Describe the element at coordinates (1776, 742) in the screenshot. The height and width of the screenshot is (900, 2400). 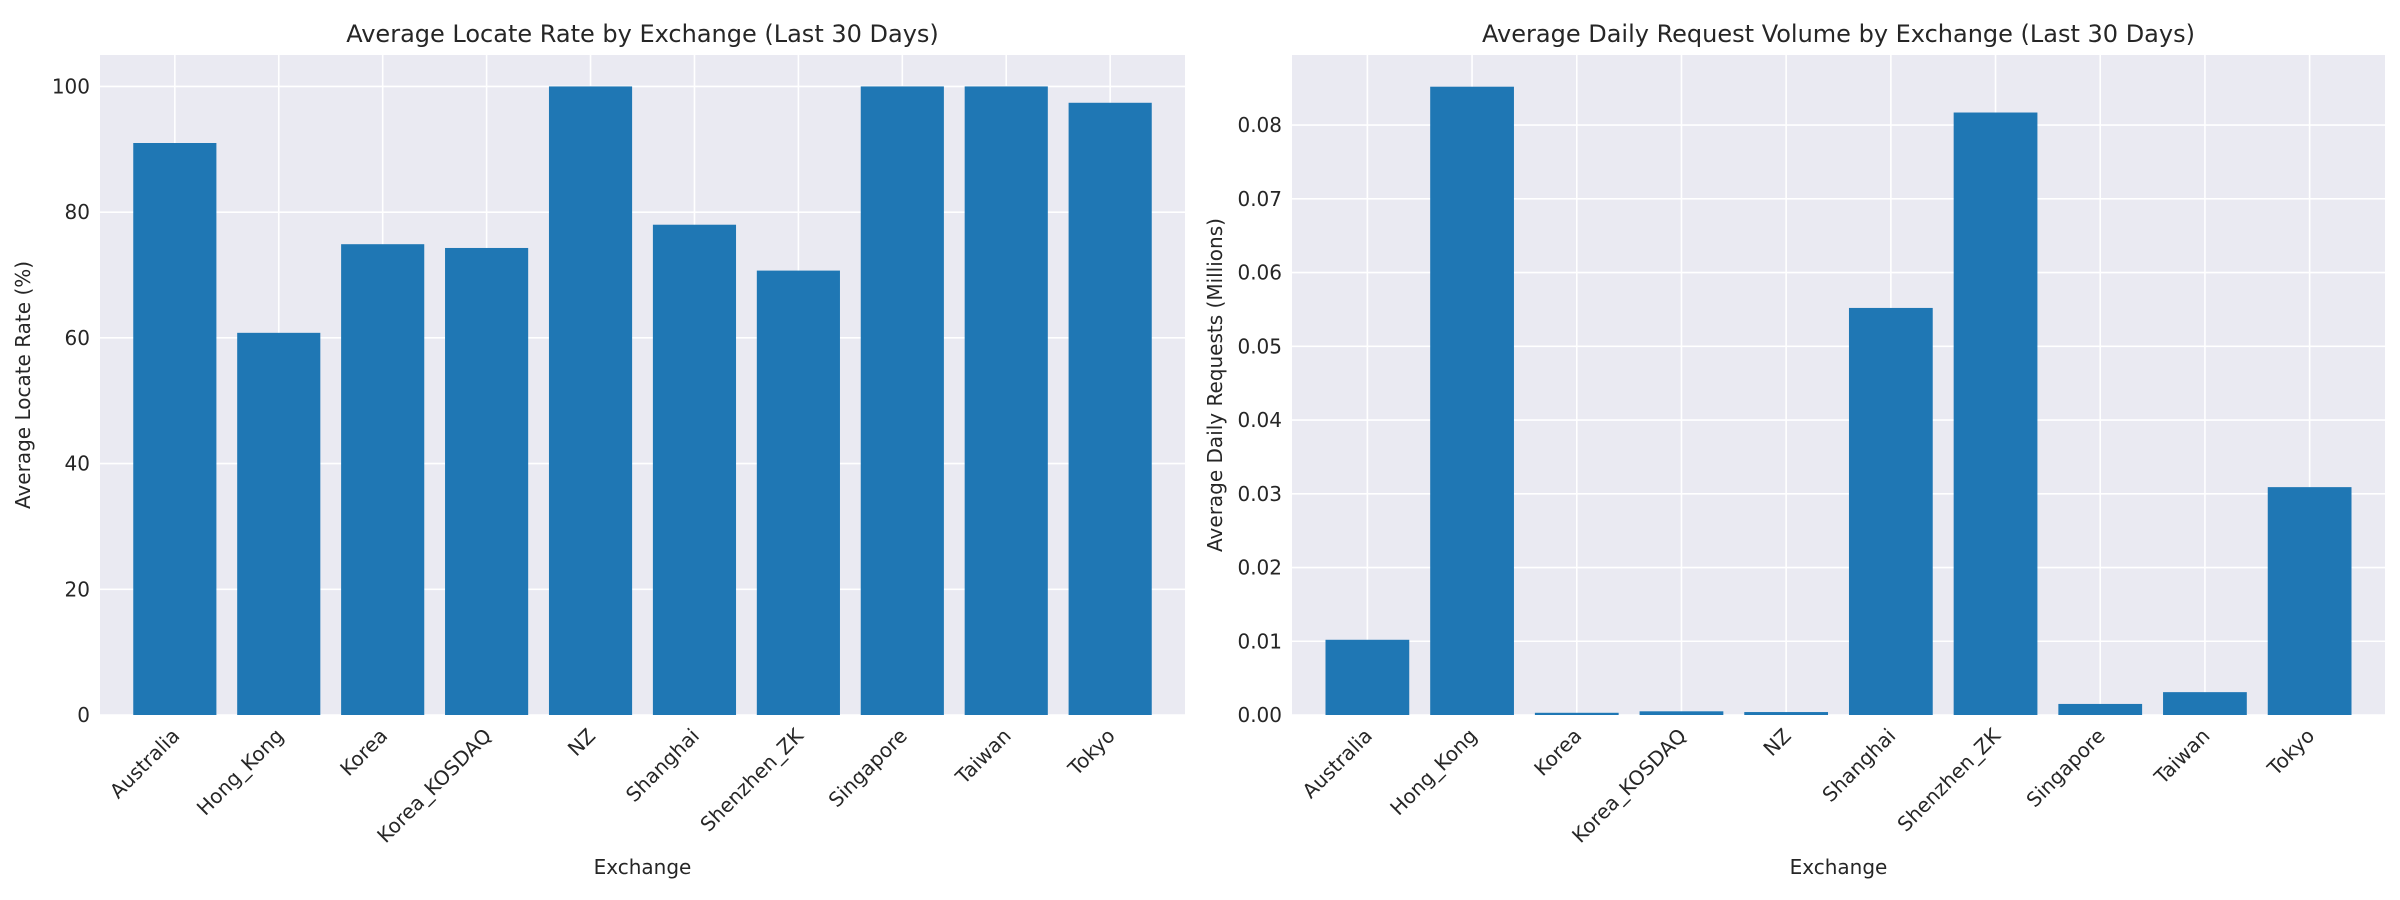
I see `request-volume-x-tick-label: NZ` at that location.